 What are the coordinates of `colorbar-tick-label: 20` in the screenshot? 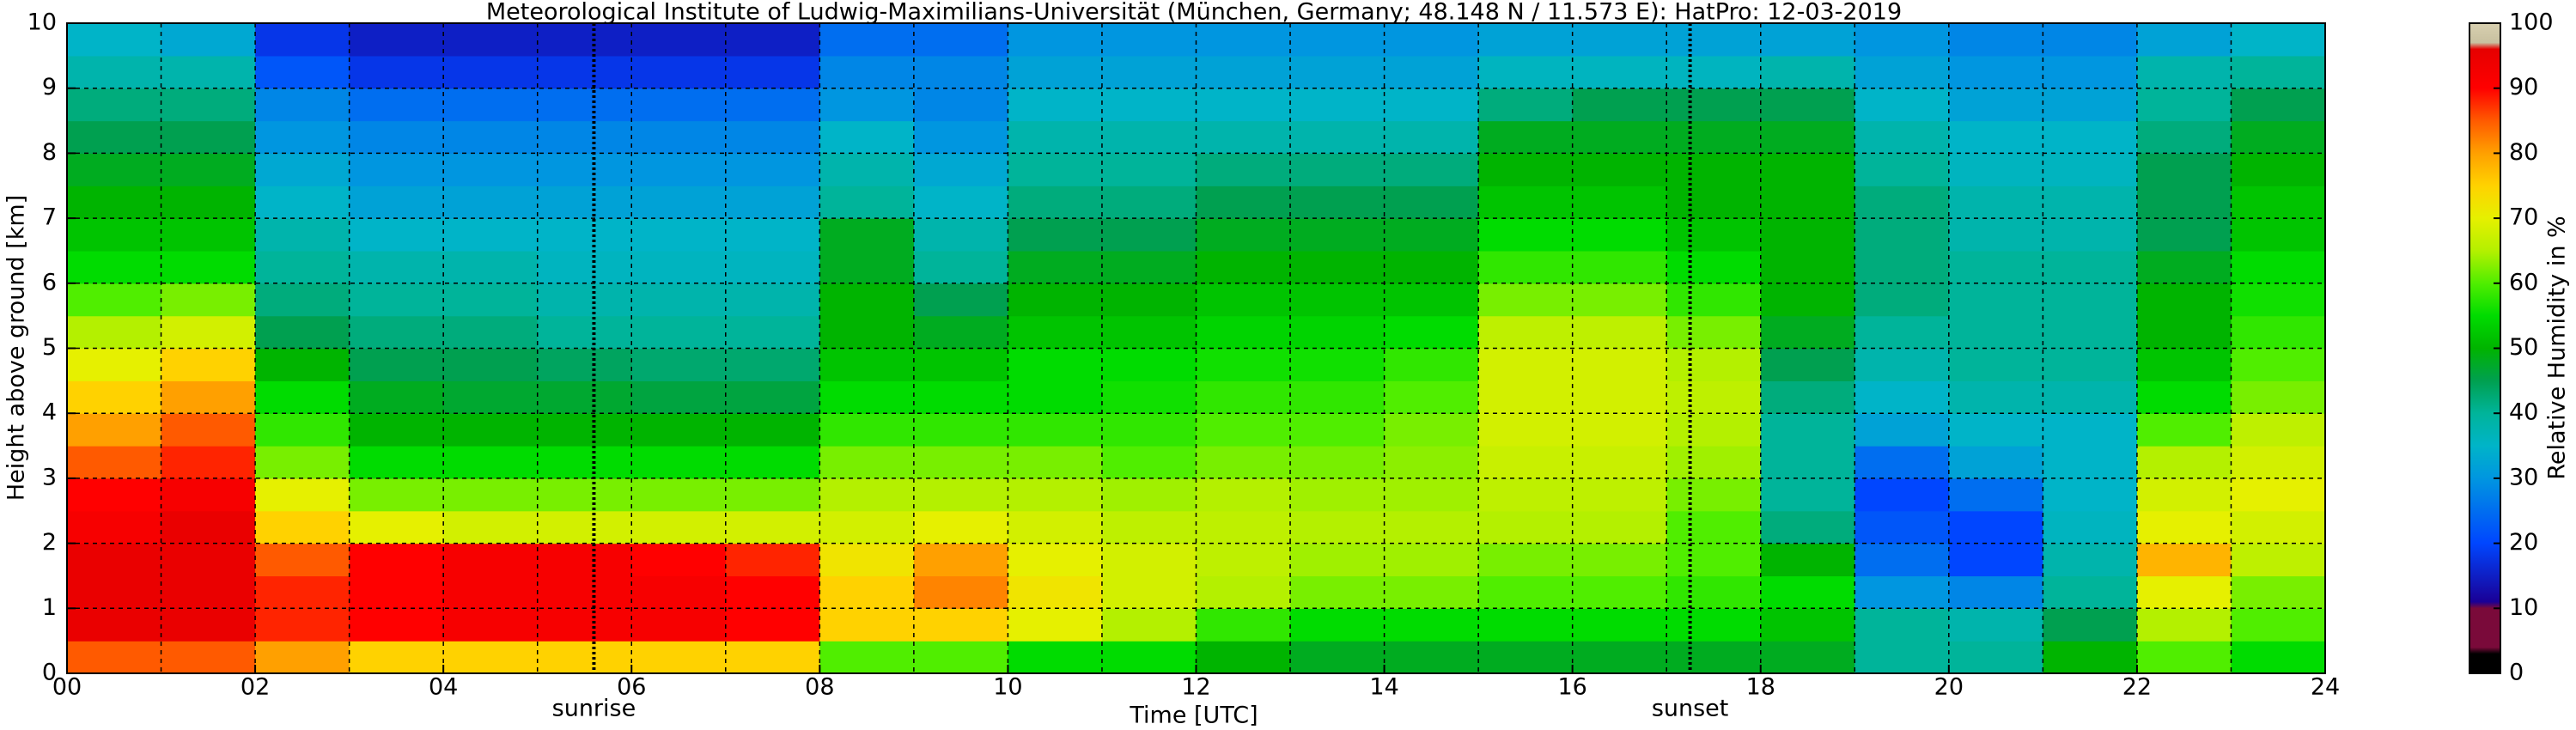 It's located at (2523, 542).